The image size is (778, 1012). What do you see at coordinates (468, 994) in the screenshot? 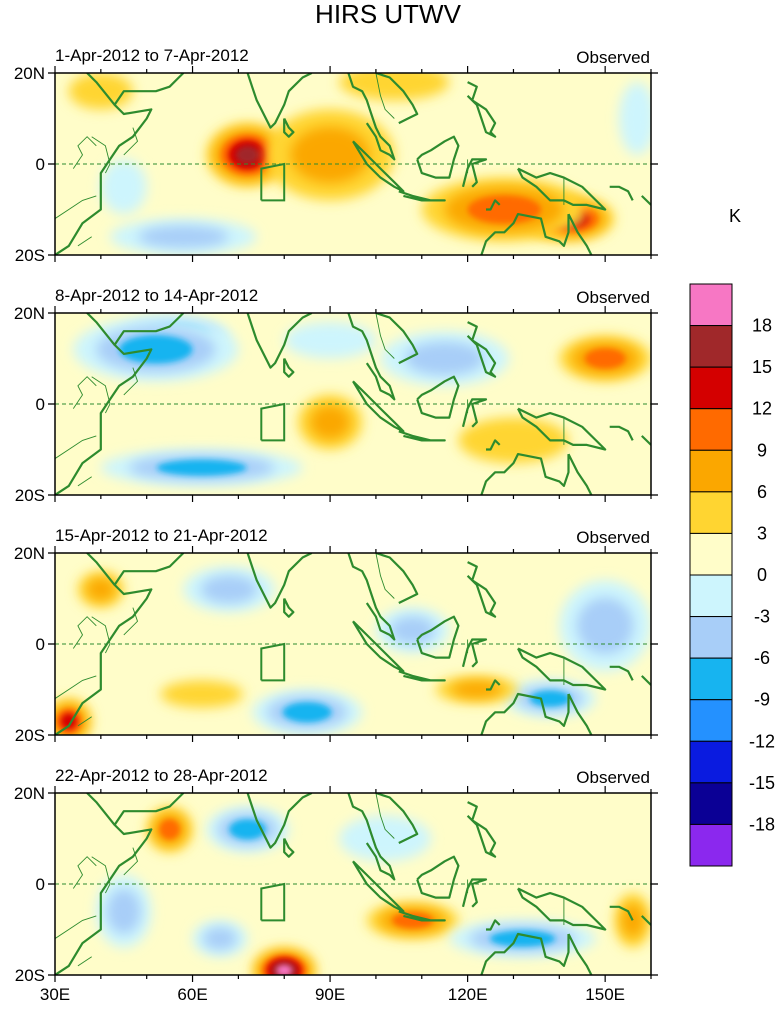
I see `x-tick-label: 120E` at bounding box center [468, 994].